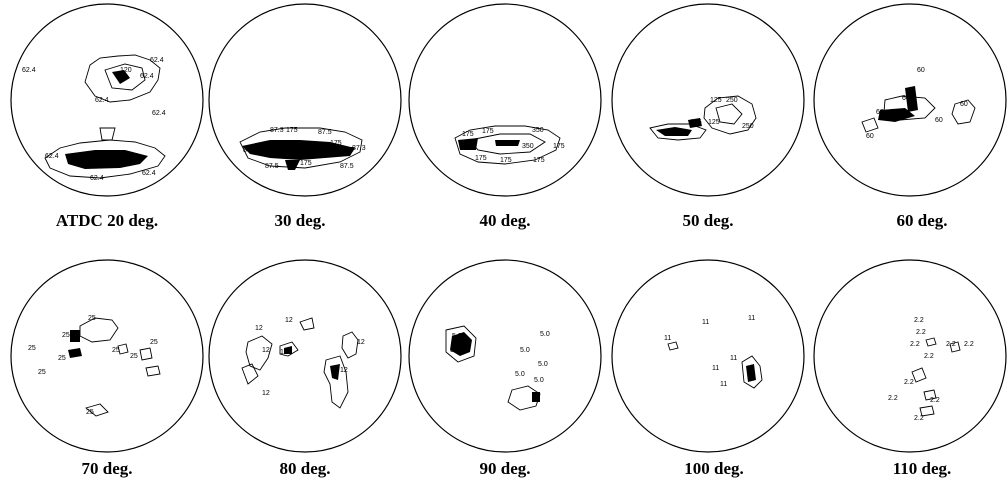 Image resolution: width=1008 pixels, height=480 pixels. Describe the element at coordinates (305, 468) in the screenshot. I see `panel-label: 80 deg.` at that location.